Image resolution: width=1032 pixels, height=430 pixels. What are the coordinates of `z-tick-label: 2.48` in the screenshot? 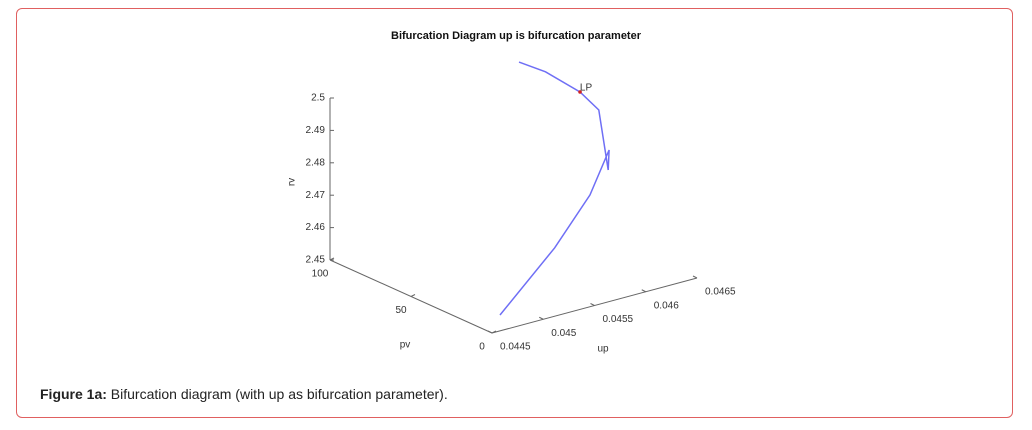 It's located at (316, 162).